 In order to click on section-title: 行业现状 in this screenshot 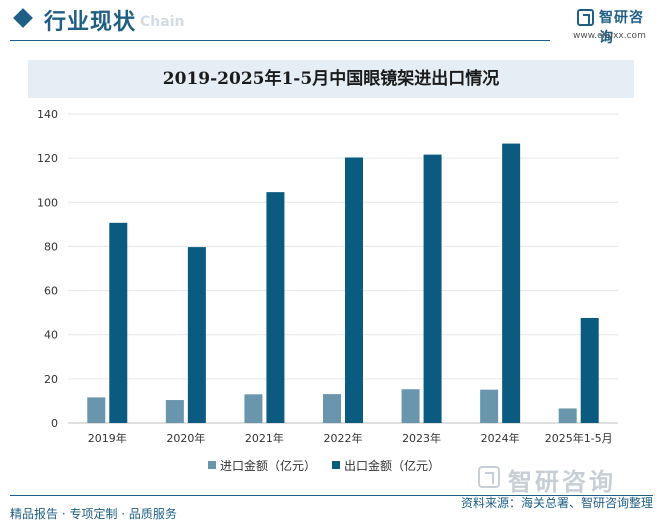, I will do `click(90, 22)`.